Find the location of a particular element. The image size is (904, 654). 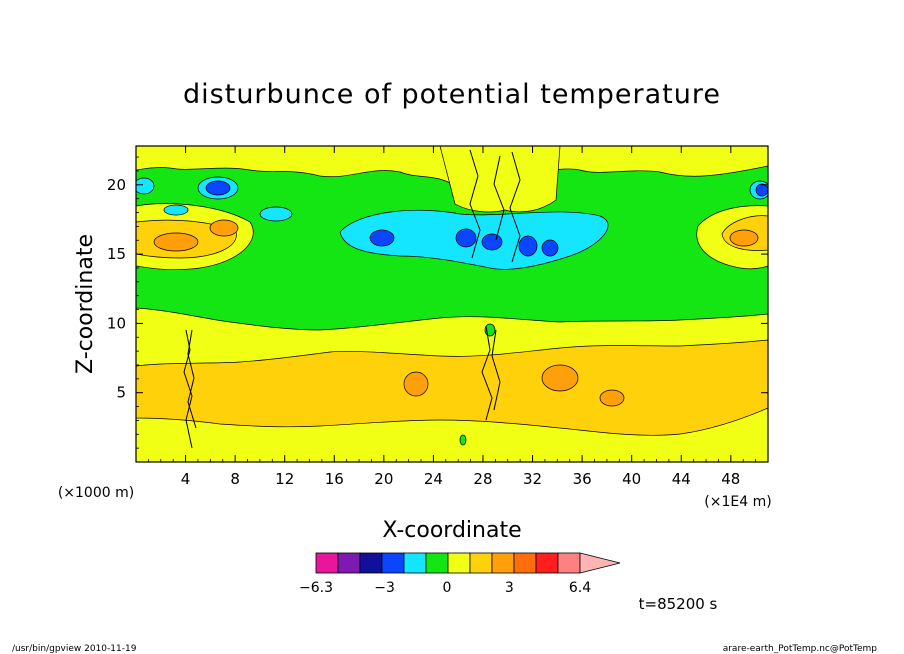

x-tick-label: 8 is located at coordinates (235, 479).